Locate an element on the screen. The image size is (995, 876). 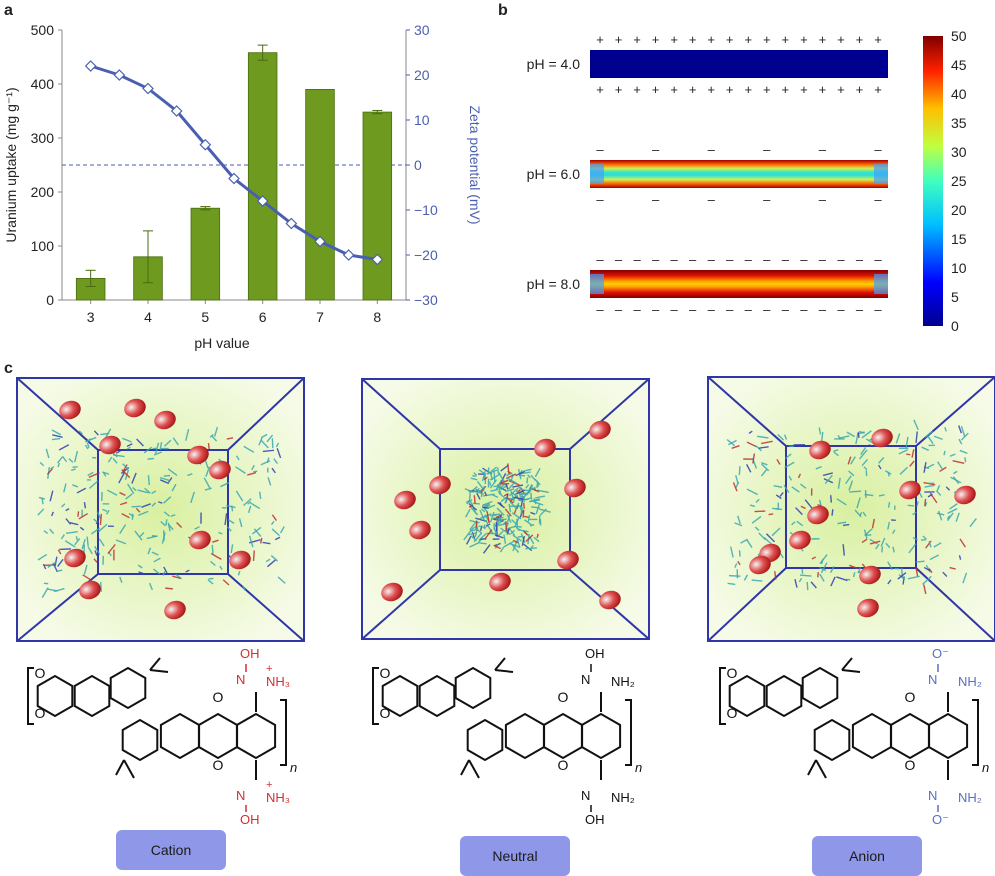
colorbar-tick-label: 10 is located at coordinates (959, 268).